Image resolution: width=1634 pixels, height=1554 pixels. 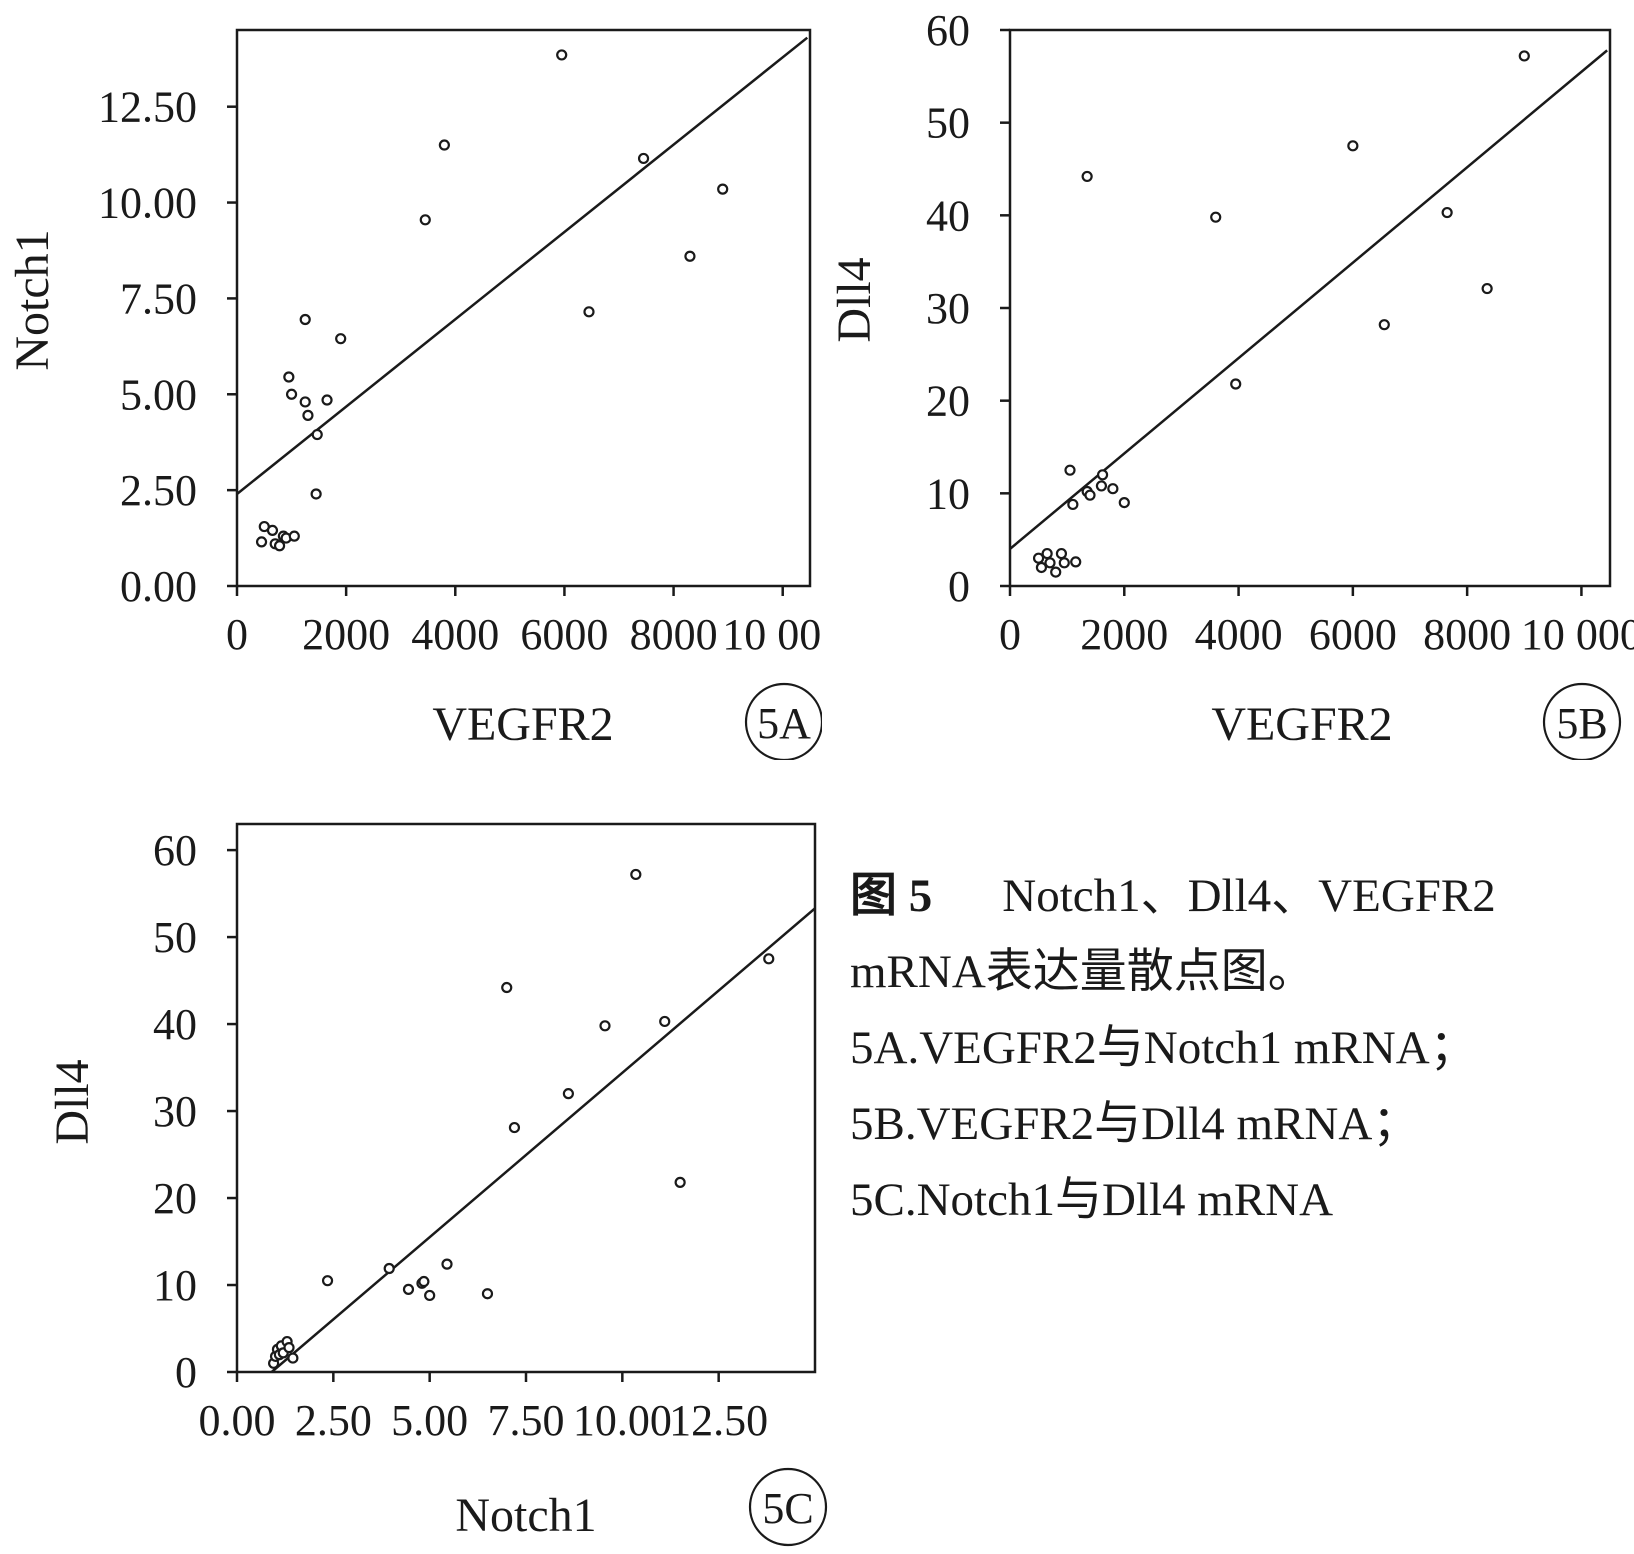 What do you see at coordinates (32, 299) in the screenshot?
I see `y-axis-label: Notch1` at bounding box center [32, 299].